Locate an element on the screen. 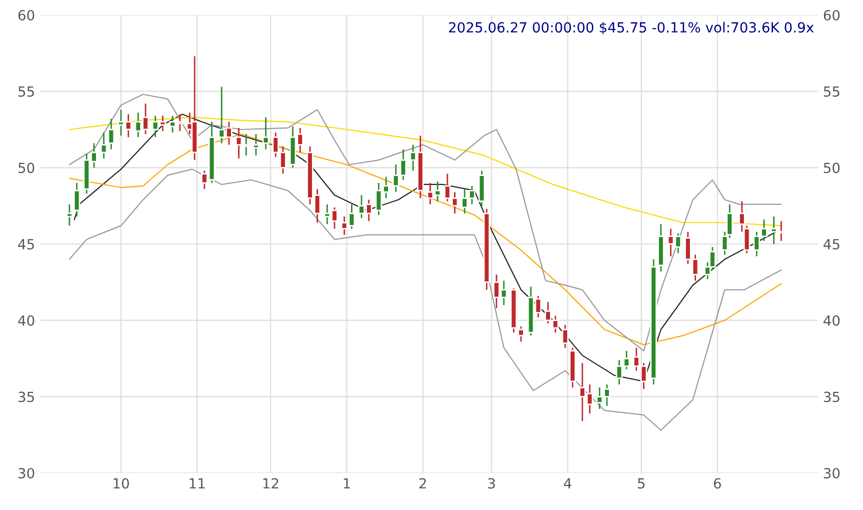 The image size is (863, 510). x-tick-label: 5 is located at coordinates (641, 483).